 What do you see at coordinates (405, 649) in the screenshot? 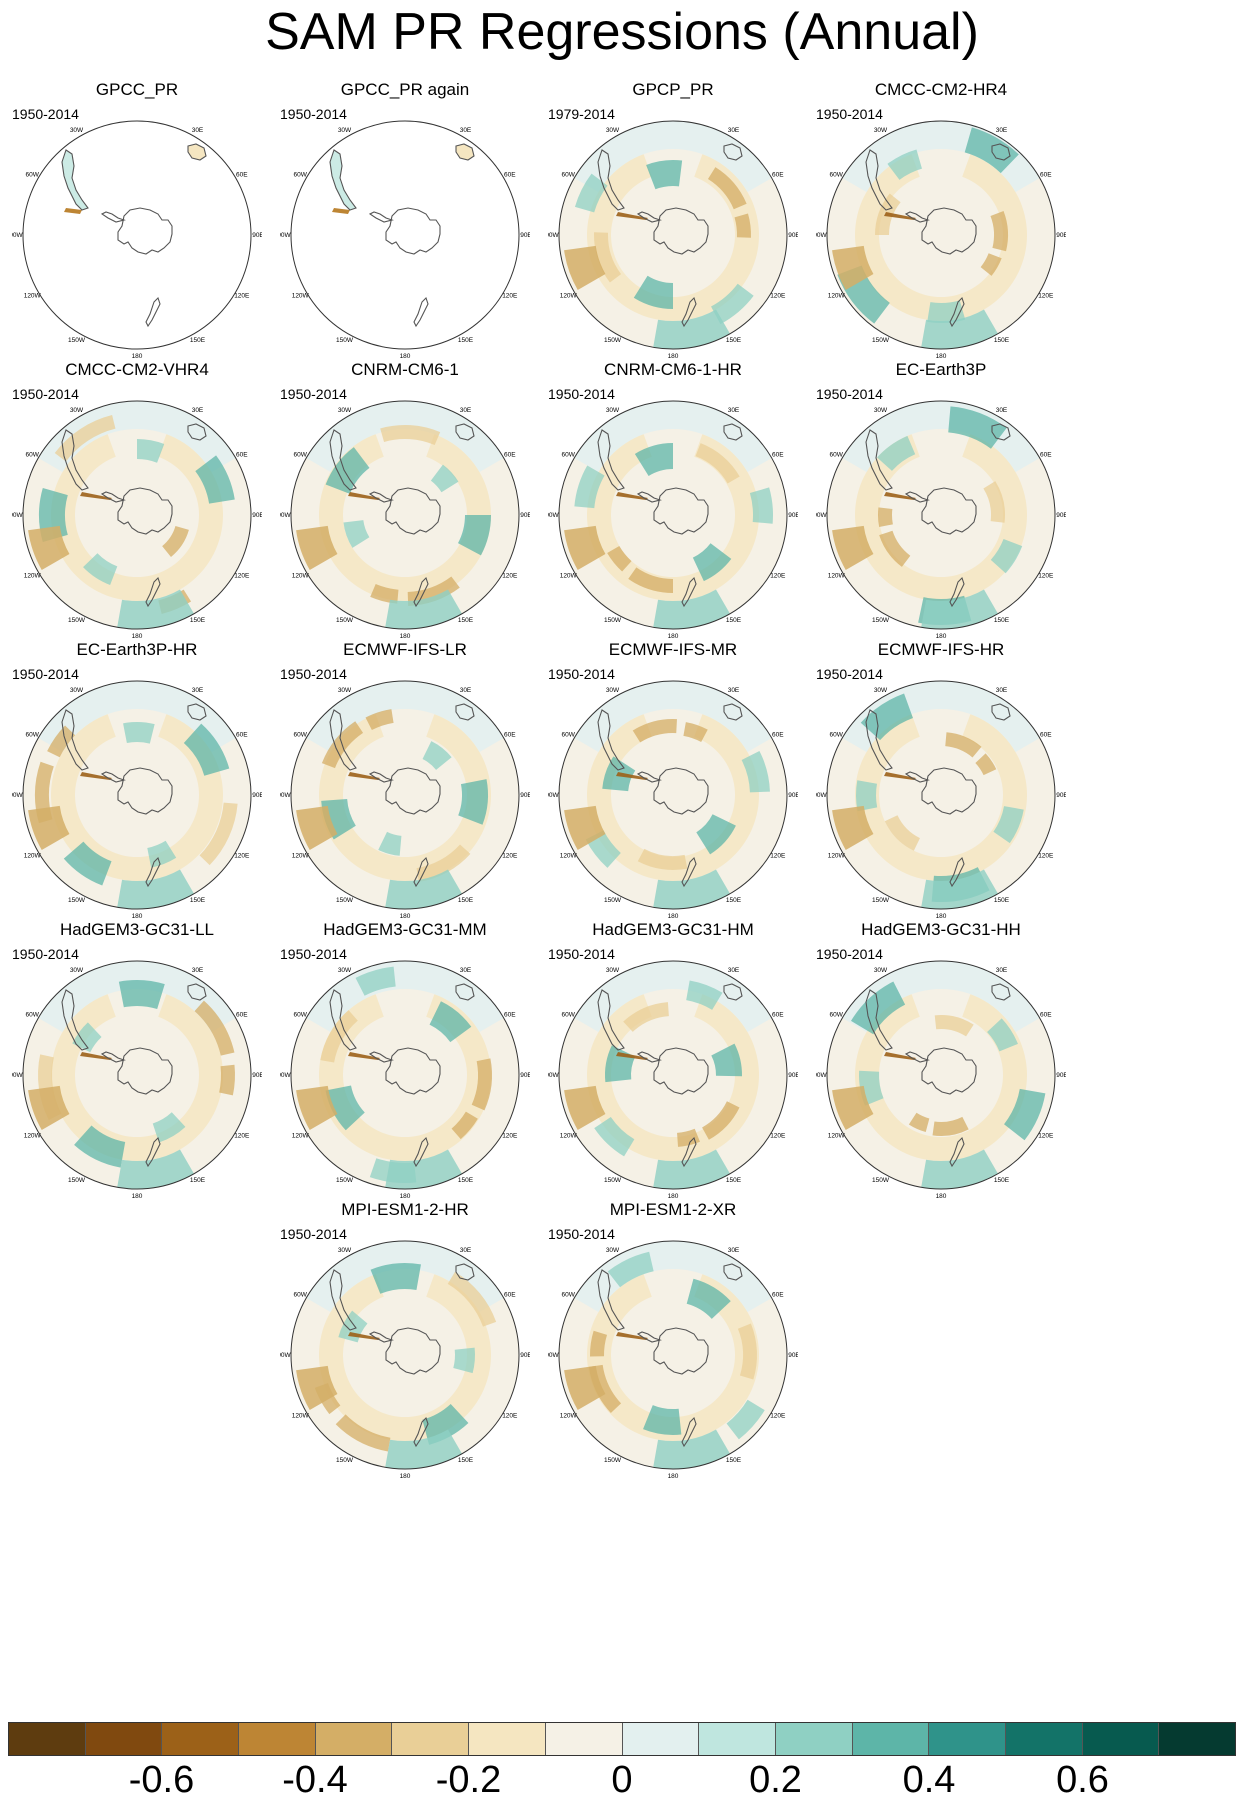
I see `panel-title: ECMWF-IFS-LR` at bounding box center [405, 649].